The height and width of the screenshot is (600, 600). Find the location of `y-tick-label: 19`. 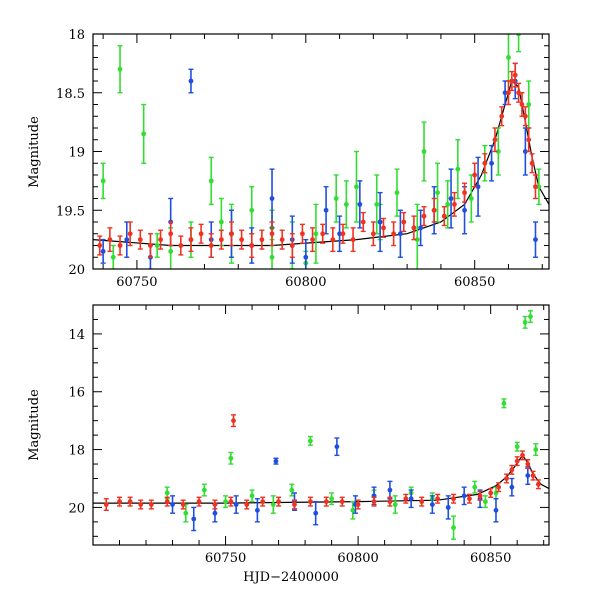

y-tick-label: 19 is located at coordinates (76, 153).